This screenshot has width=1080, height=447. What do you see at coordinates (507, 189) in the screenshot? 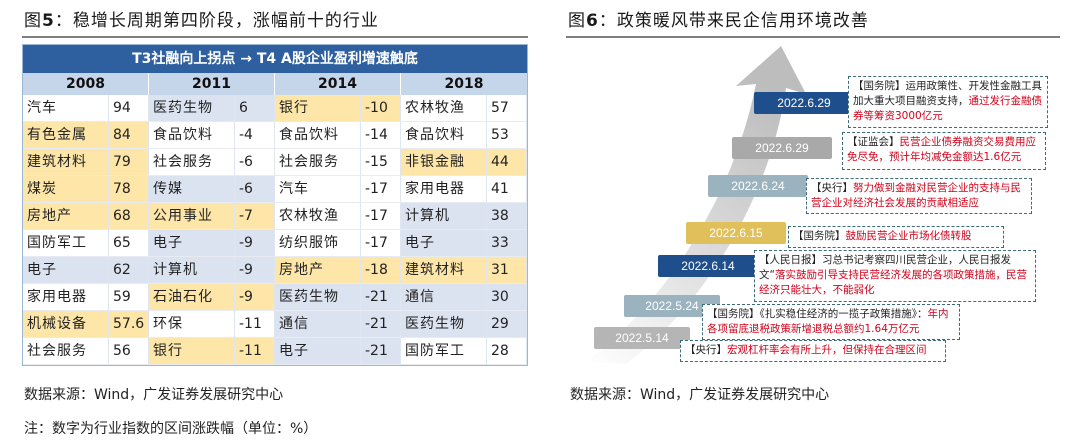
I see `industry-change: 41` at bounding box center [507, 189].